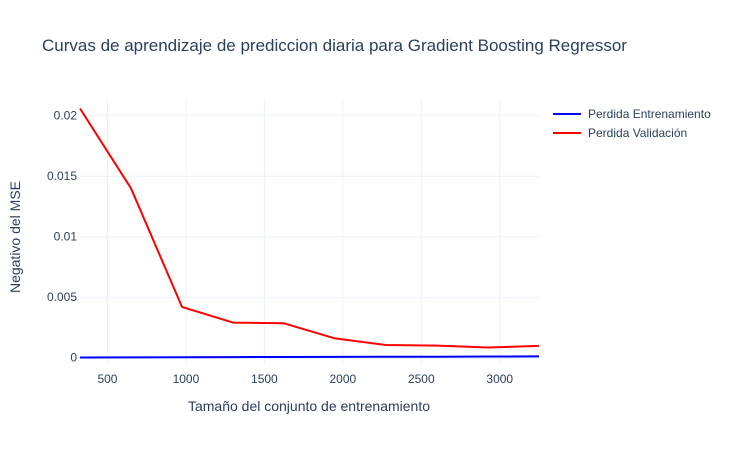 Image resolution: width=743 pixels, height=450 pixels. What do you see at coordinates (15, 237) in the screenshot?
I see `y-axis-title: Negativo del MSE` at bounding box center [15, 237].